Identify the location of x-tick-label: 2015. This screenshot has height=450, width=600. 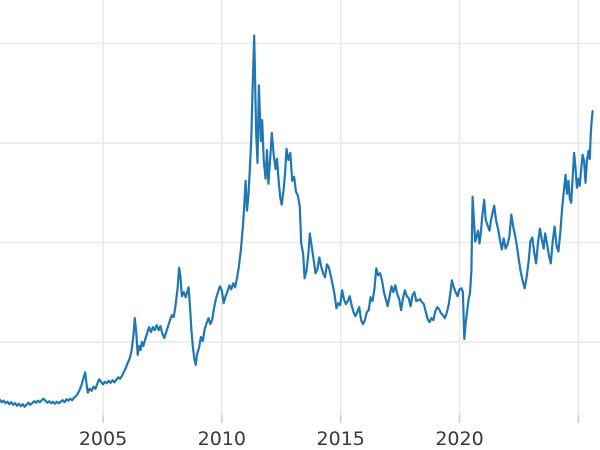
(341, 439).